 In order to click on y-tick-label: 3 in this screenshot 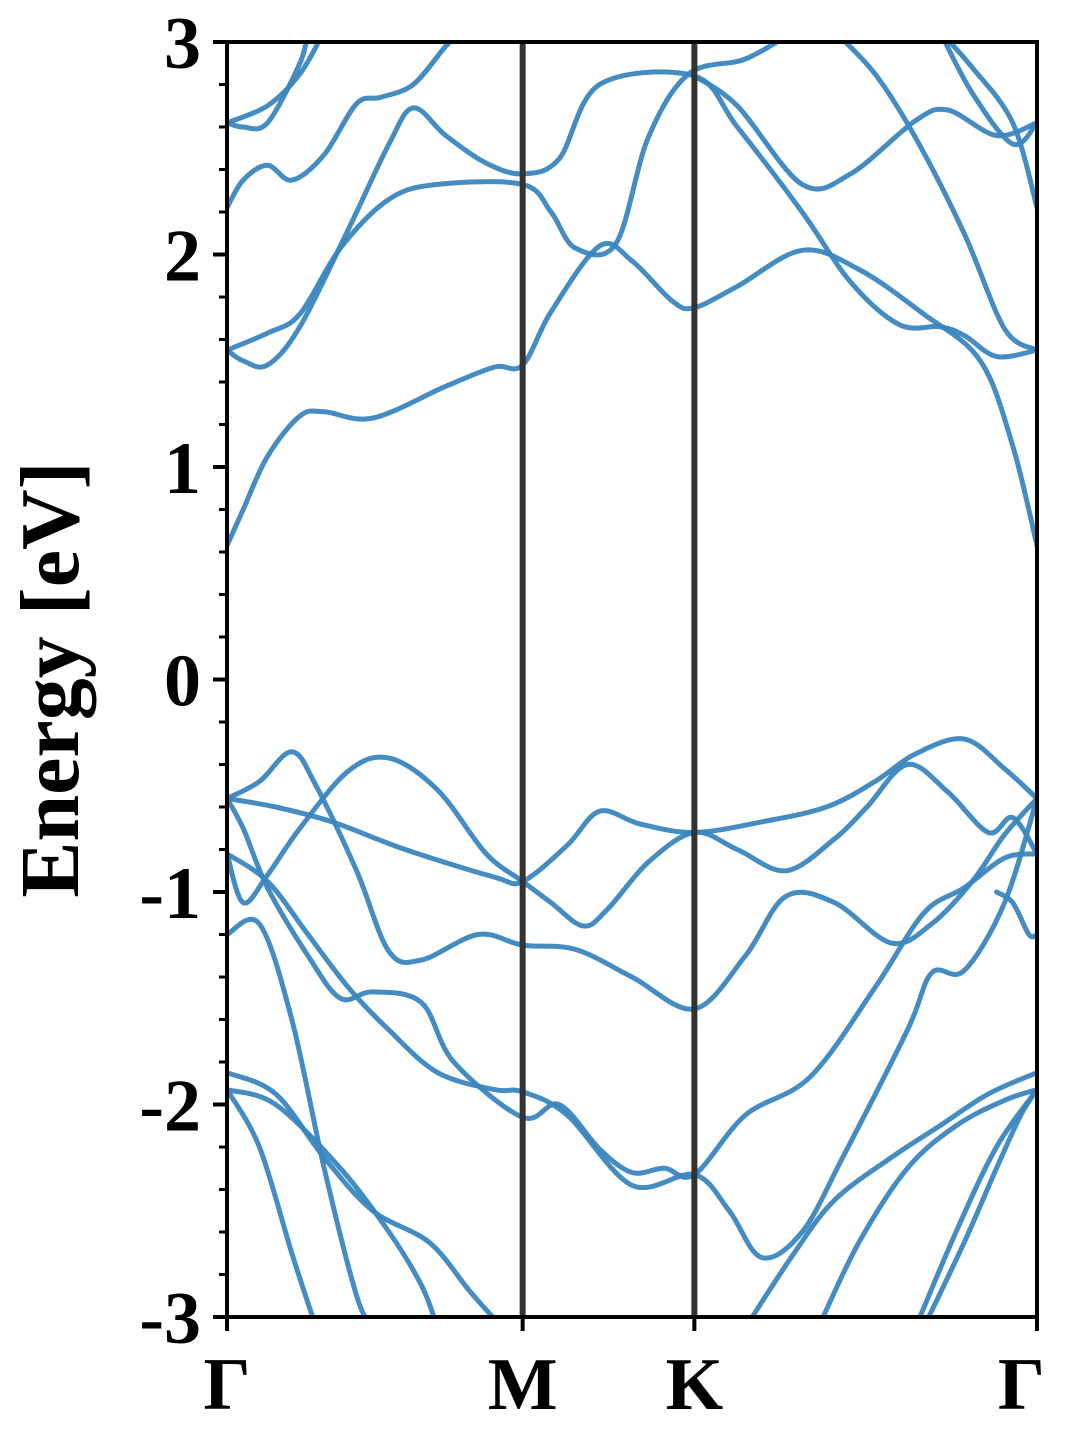, I will do `click(182, 44)`.